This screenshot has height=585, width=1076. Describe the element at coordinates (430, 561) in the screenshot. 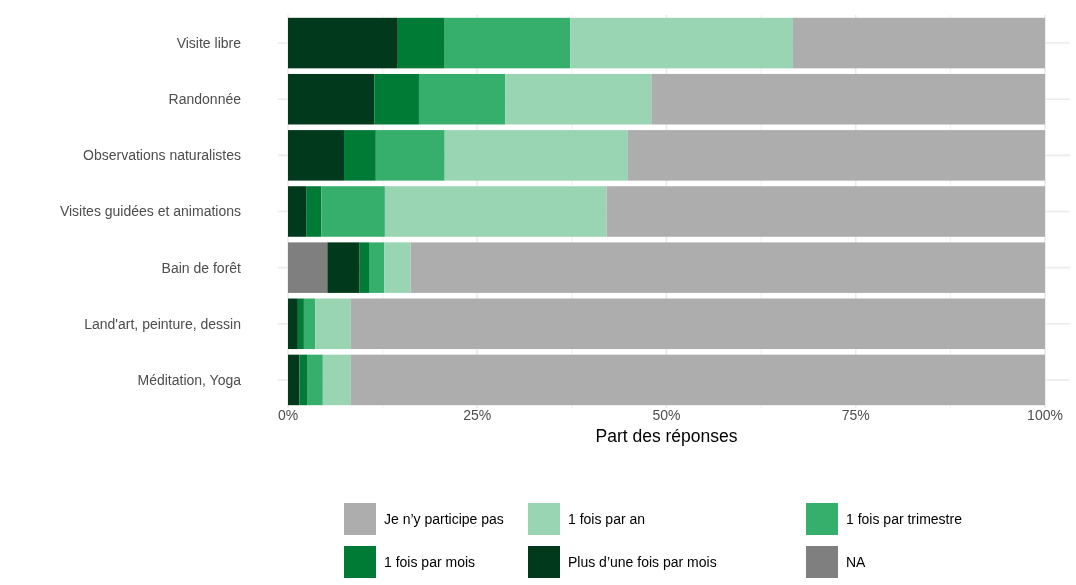

I see `legend-label: 1 fois par mois` at that location.